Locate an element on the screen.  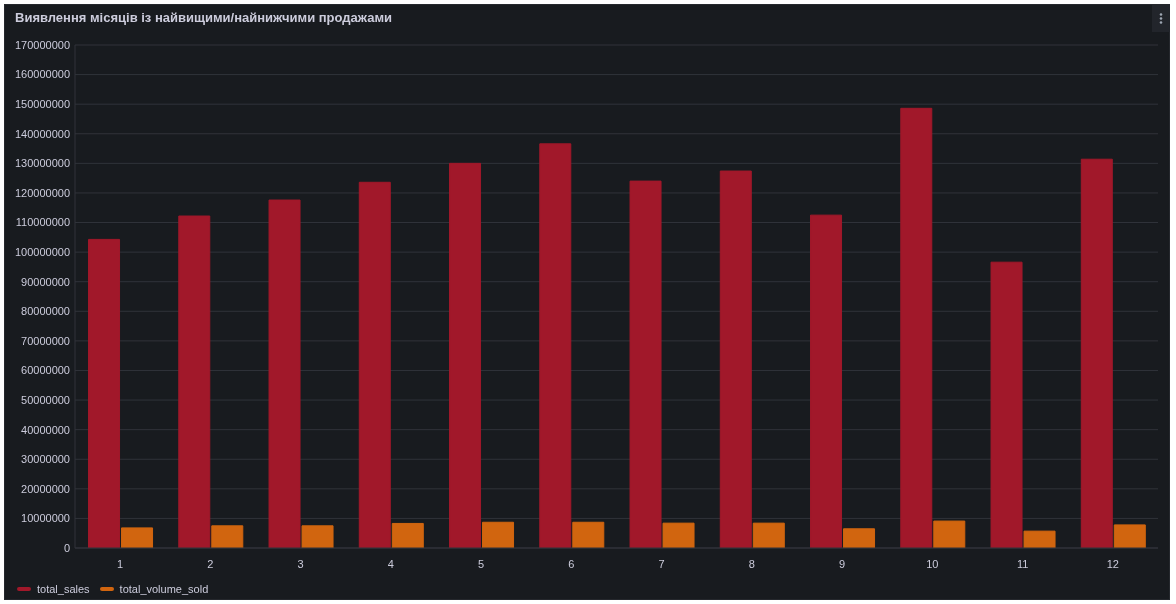
legend-label: total_volume_sold is located at coordinates (164, 589).